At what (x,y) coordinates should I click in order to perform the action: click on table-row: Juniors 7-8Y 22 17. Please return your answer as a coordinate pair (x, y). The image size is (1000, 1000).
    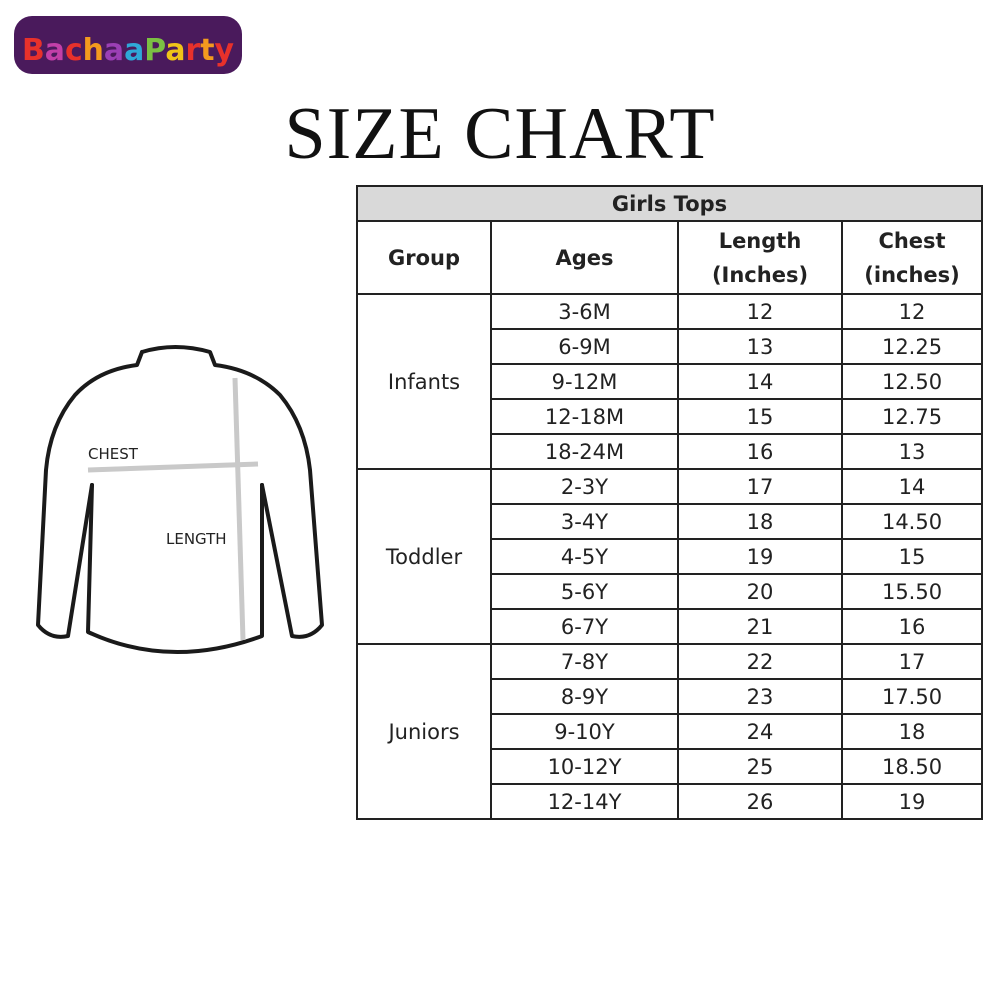
    Looking at the image, I should click on (670, 731).